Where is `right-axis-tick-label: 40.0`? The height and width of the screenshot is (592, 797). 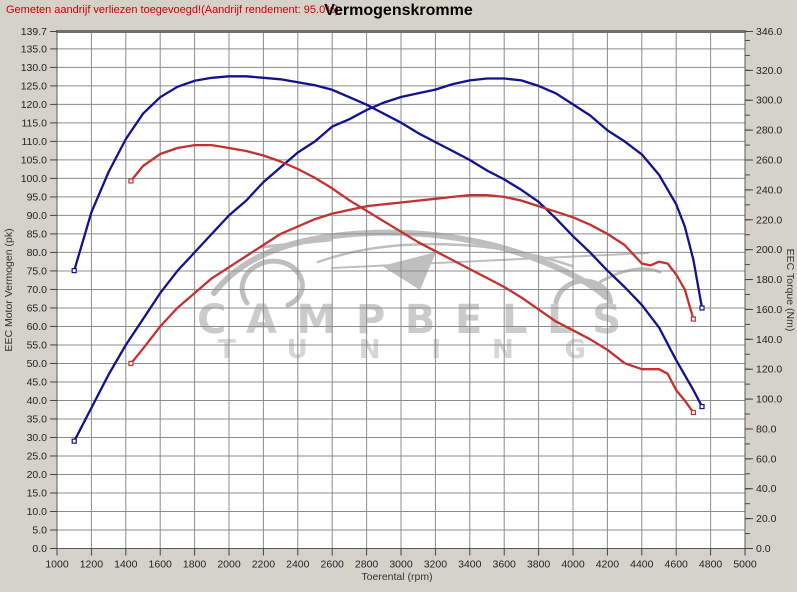
right-axis-tick-label: 40.0 is located at coordinates (766, 489).